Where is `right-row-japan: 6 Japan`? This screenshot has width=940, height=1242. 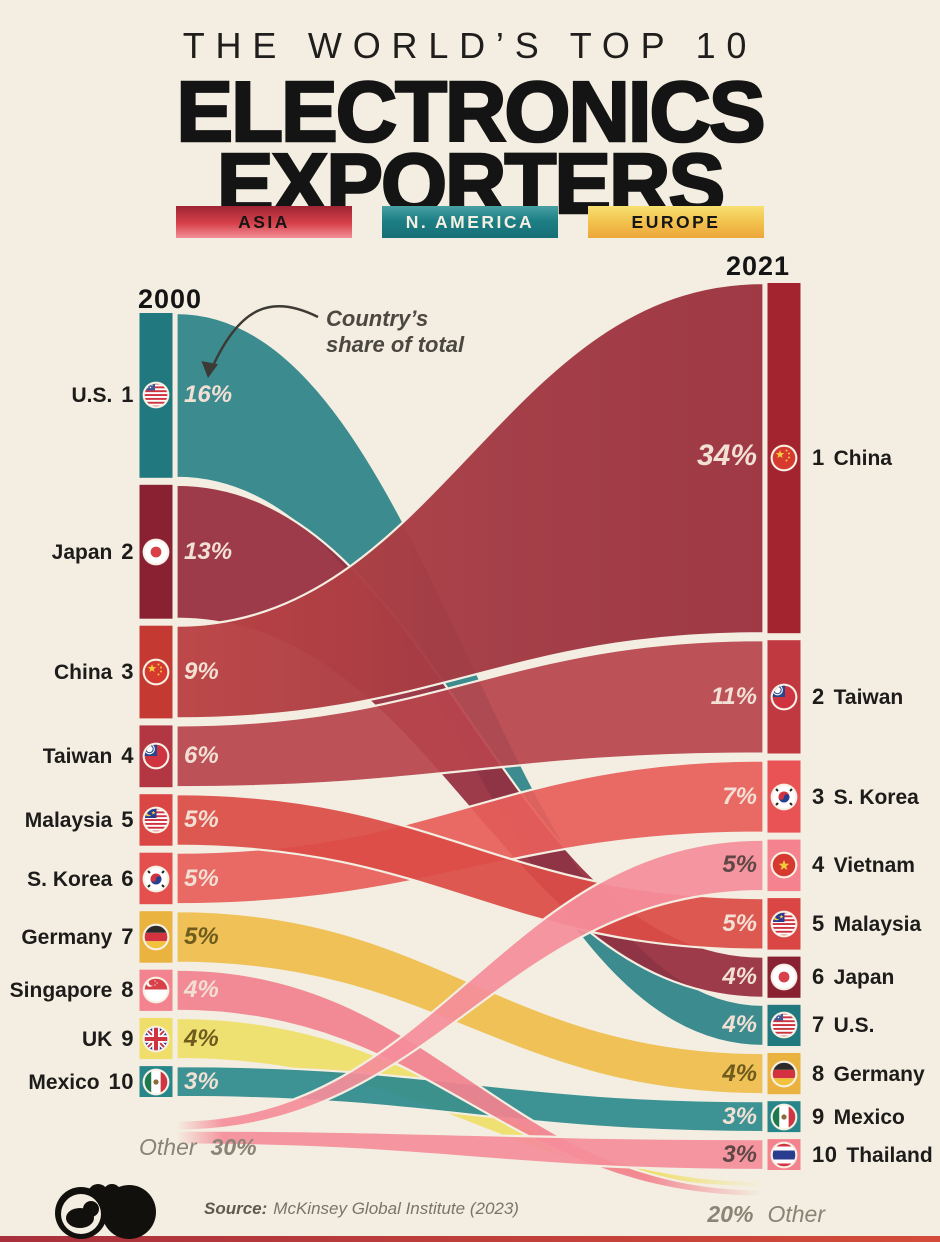
right-row-japan: 6 Japan is located at coordinates (853, 977).